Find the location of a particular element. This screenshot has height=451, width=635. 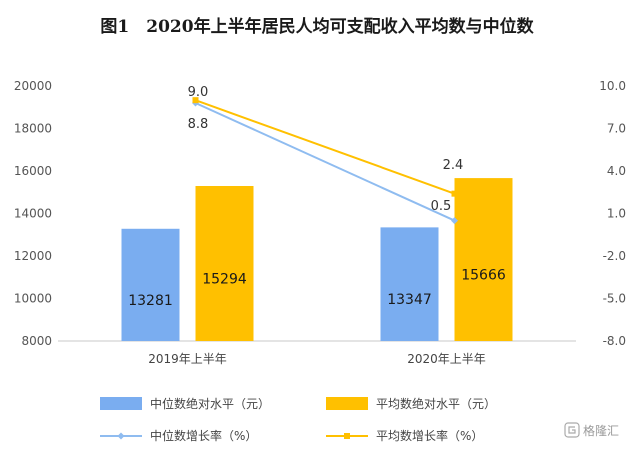

y-axis-right: -8.0 -5.0 -2.0 1.0 4.0 7.0 10.0 is located at coordinates (612, 213).